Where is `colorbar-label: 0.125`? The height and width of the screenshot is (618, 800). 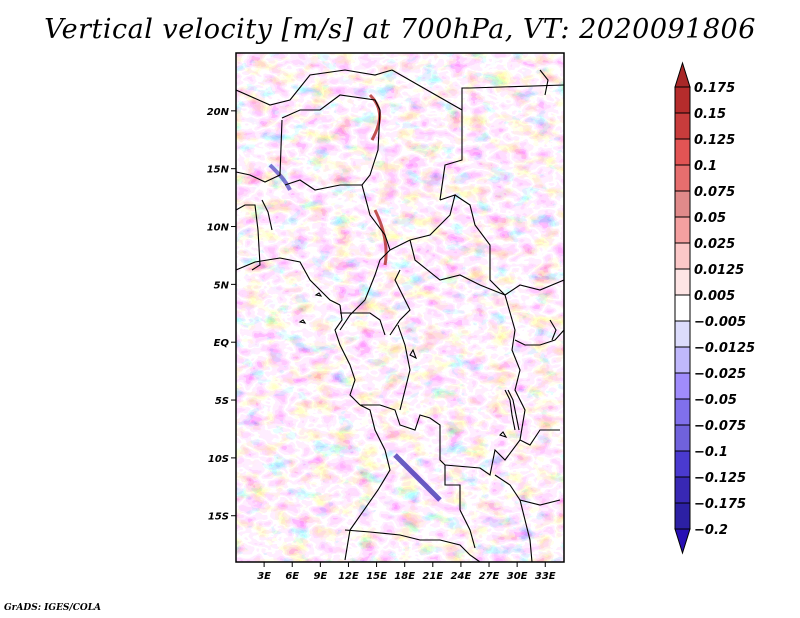 colorbar-label: 0.125 is located at coordinates (714, 140).